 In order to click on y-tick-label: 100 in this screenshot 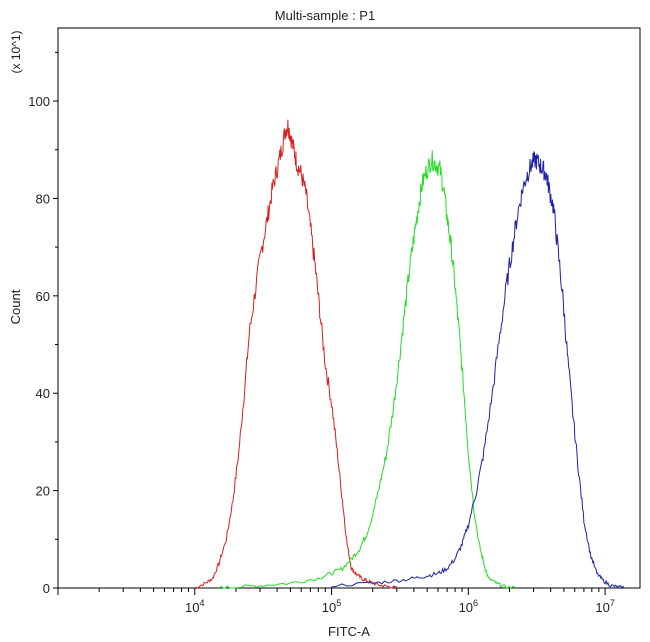, I will do `click(39, 101)`.